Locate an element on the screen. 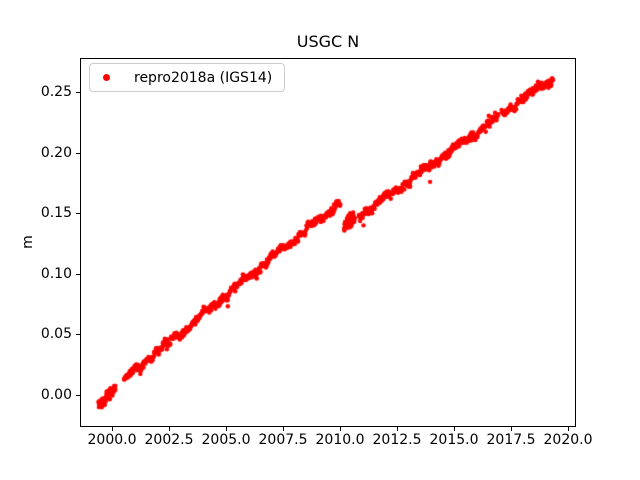 Image resolution: width=640 pixels, height=480 pixels. y-tick-label: 0.00 is located at coordinates (56, 394).